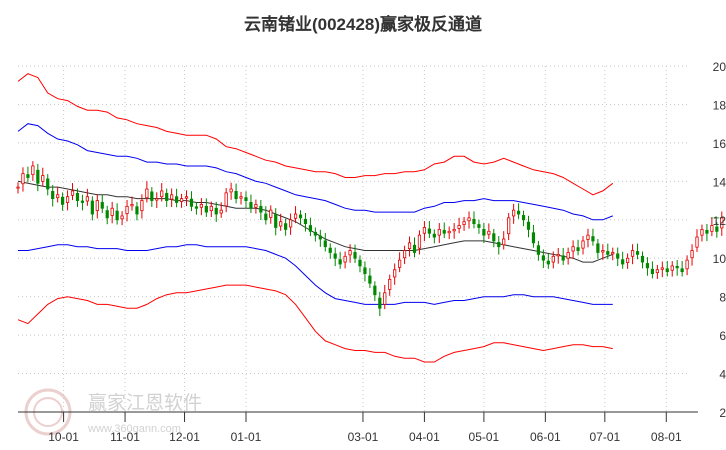 The width and height of the screenshot is (726, 450). I want to click on y-tick-label: 12, so click(719, 221).